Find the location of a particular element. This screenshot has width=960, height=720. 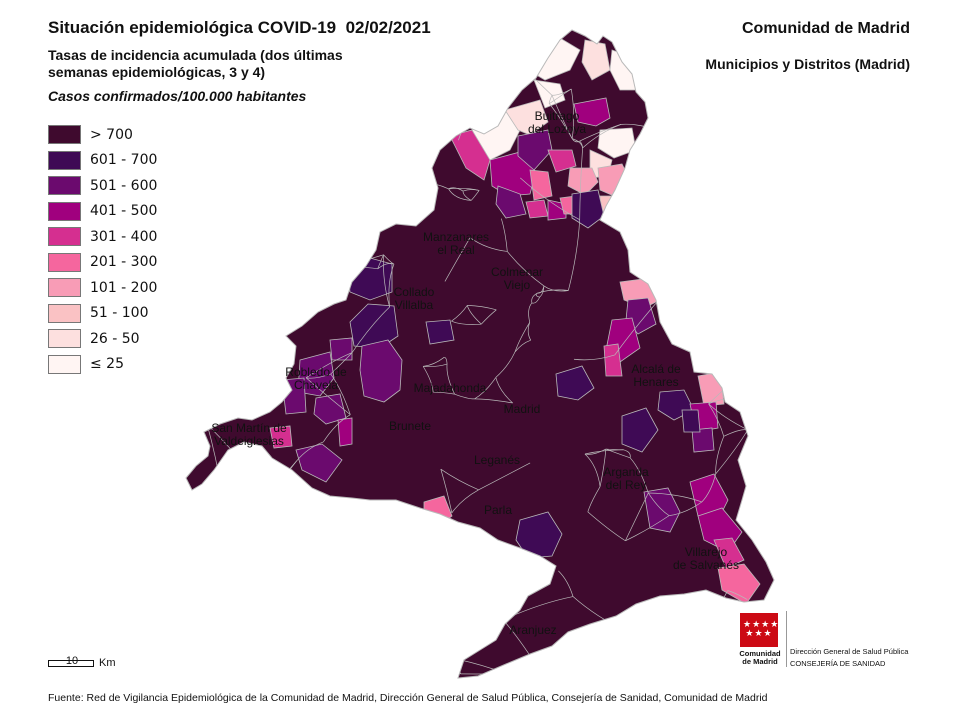

logo-name-line1: Comunidad is located at coordinates (760, 653).